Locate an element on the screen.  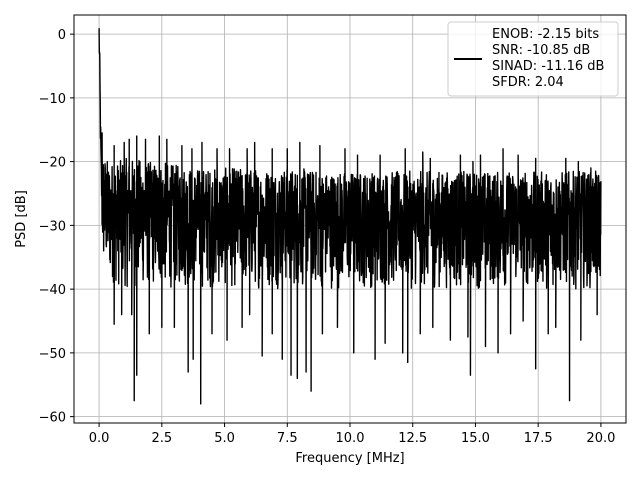
x-tick-label: 7.5 is located at coordinates (287, 438).